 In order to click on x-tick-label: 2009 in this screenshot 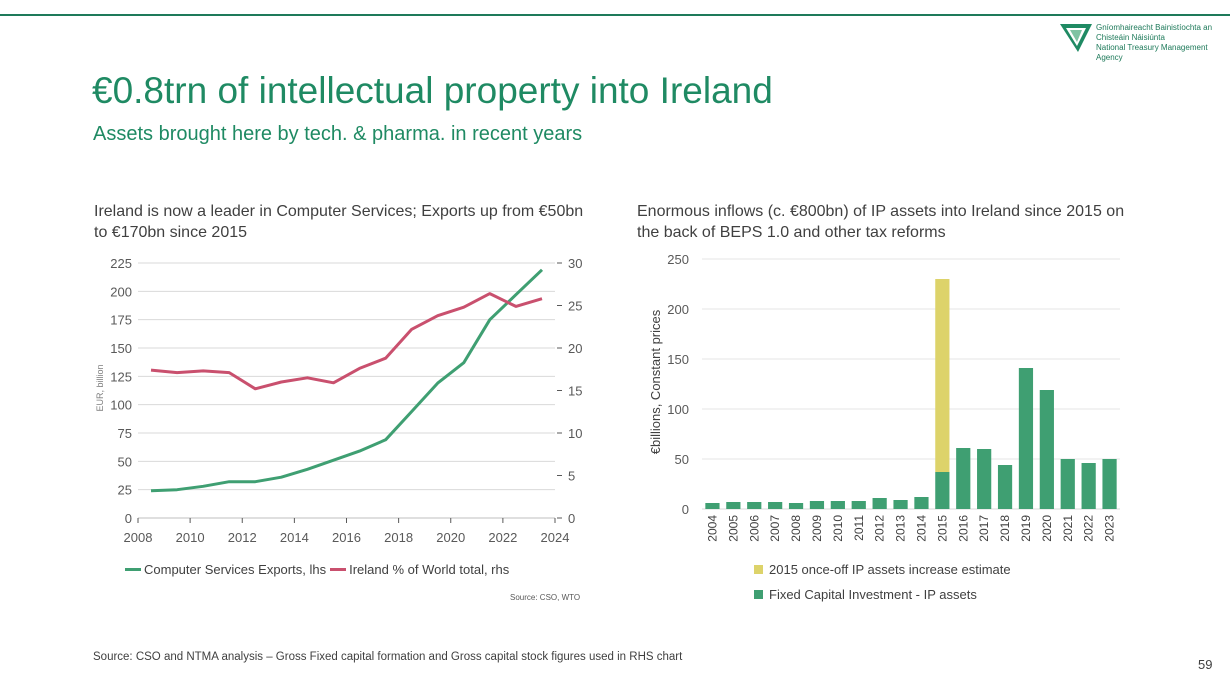, I will do `click(817, 528)`.